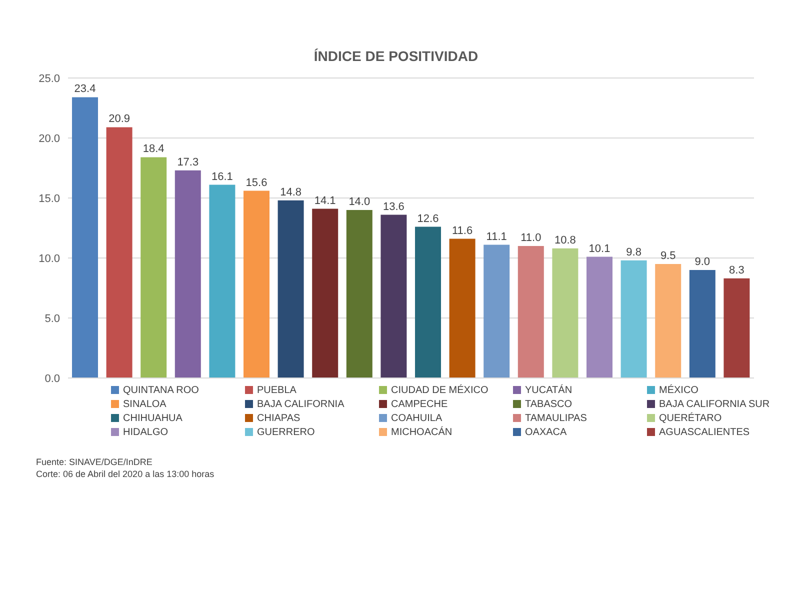 This screenshot has width=800, height=600. I want to click on y-tick-label: 0.0, so click(52, 378).